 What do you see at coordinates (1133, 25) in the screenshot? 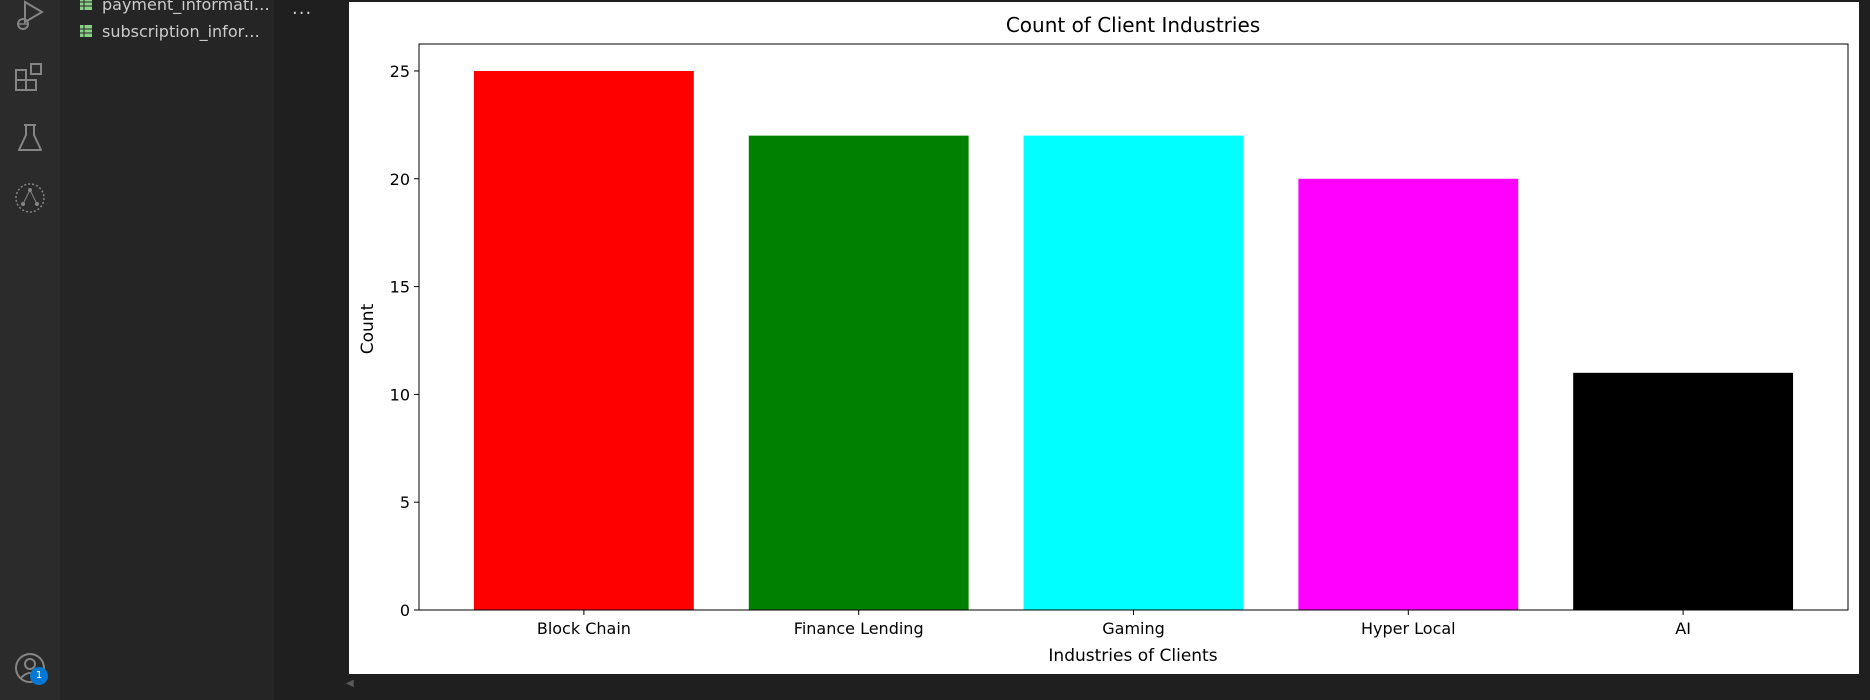
I see `chart-title: Count of Client Industries` at bounding box center [1133, 25].